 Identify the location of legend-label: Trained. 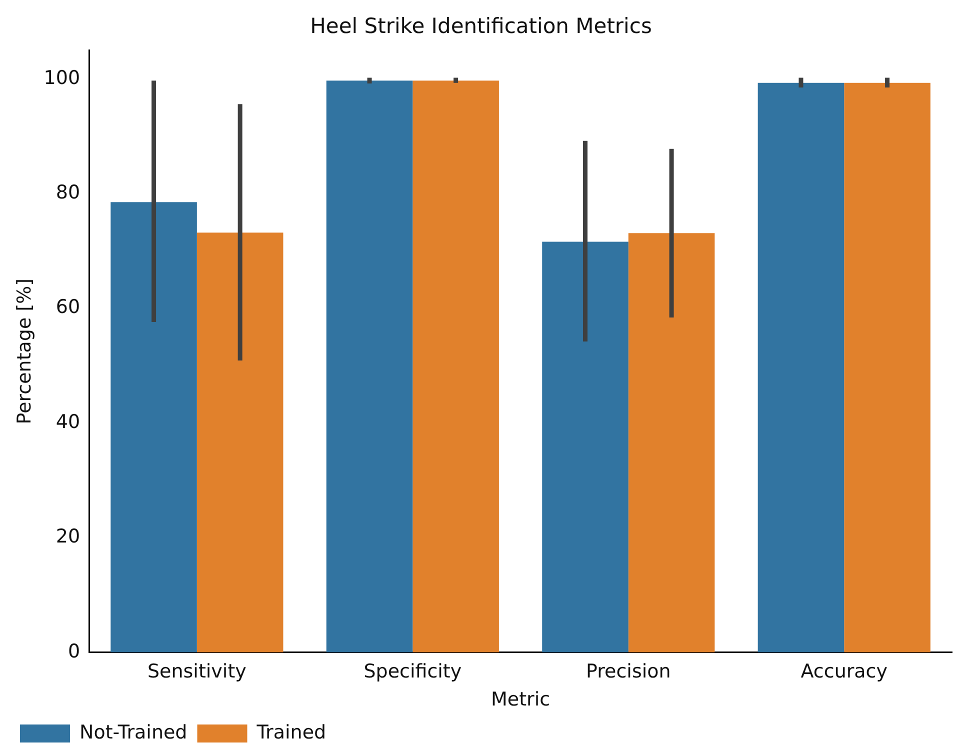
(291, 732).